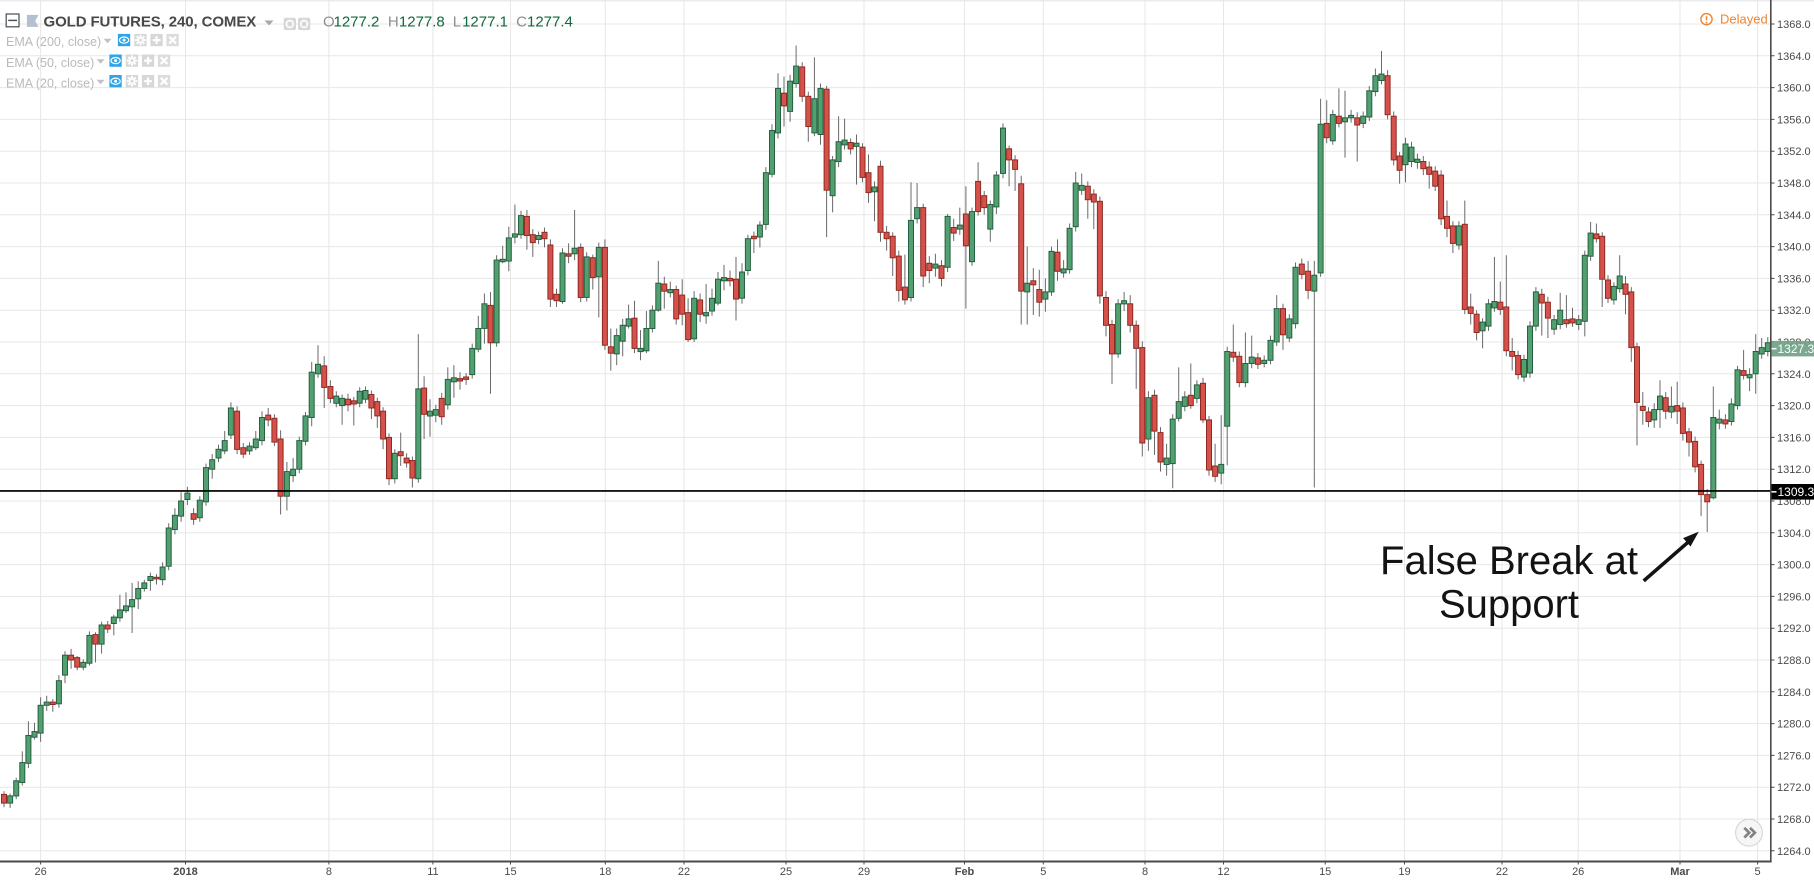 The width and height of the screenshot is (1814, 880). I want to click on svg-text: EMA (200, close), so click(53, 42).